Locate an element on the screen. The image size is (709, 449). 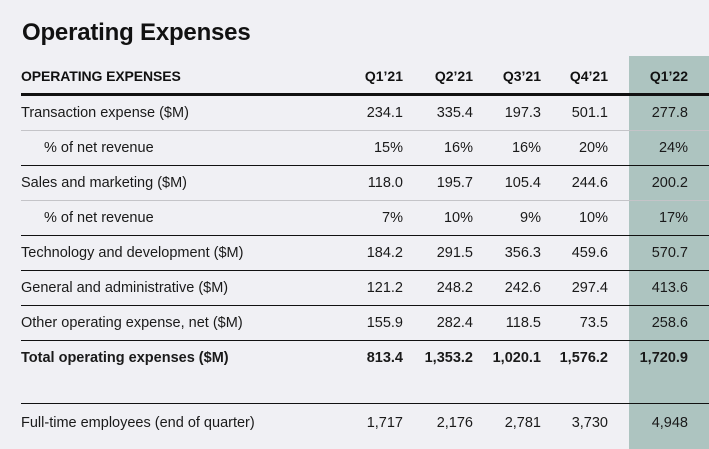
cell-q4-21: 73.5 is located at coordinates (574, 323).